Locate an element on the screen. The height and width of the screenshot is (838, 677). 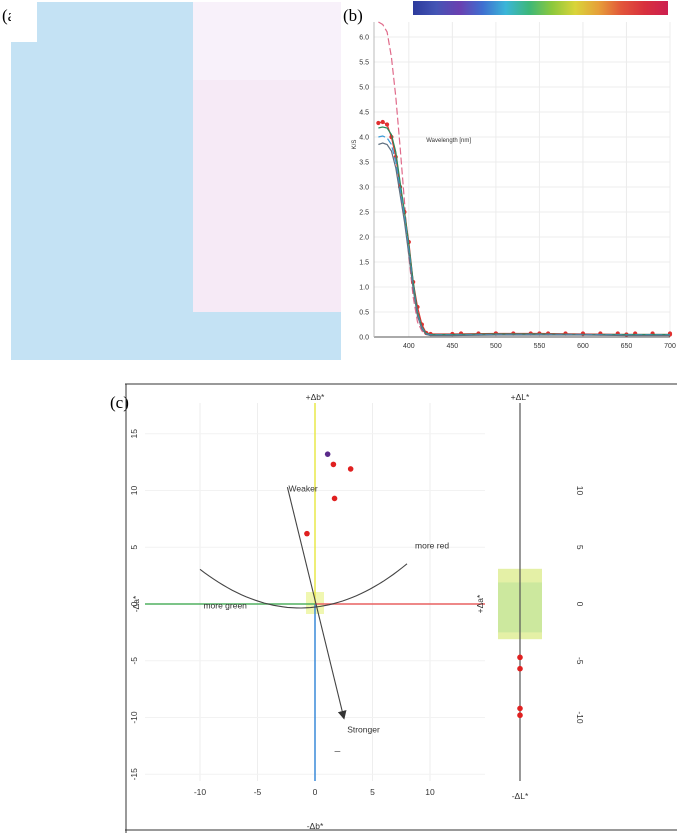
swatch-left is located at coordinates (102, 181).